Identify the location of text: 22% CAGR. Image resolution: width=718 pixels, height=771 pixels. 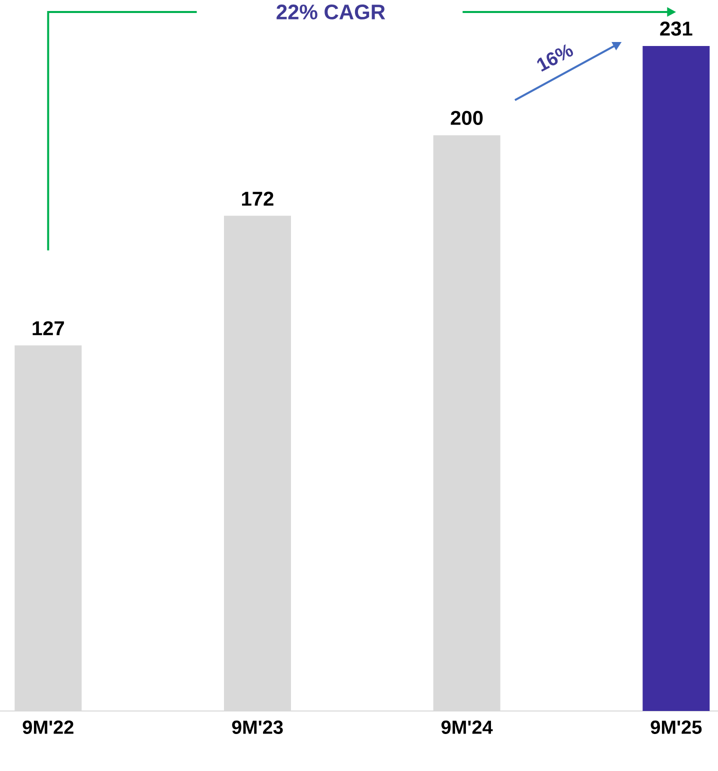
(331, 12).